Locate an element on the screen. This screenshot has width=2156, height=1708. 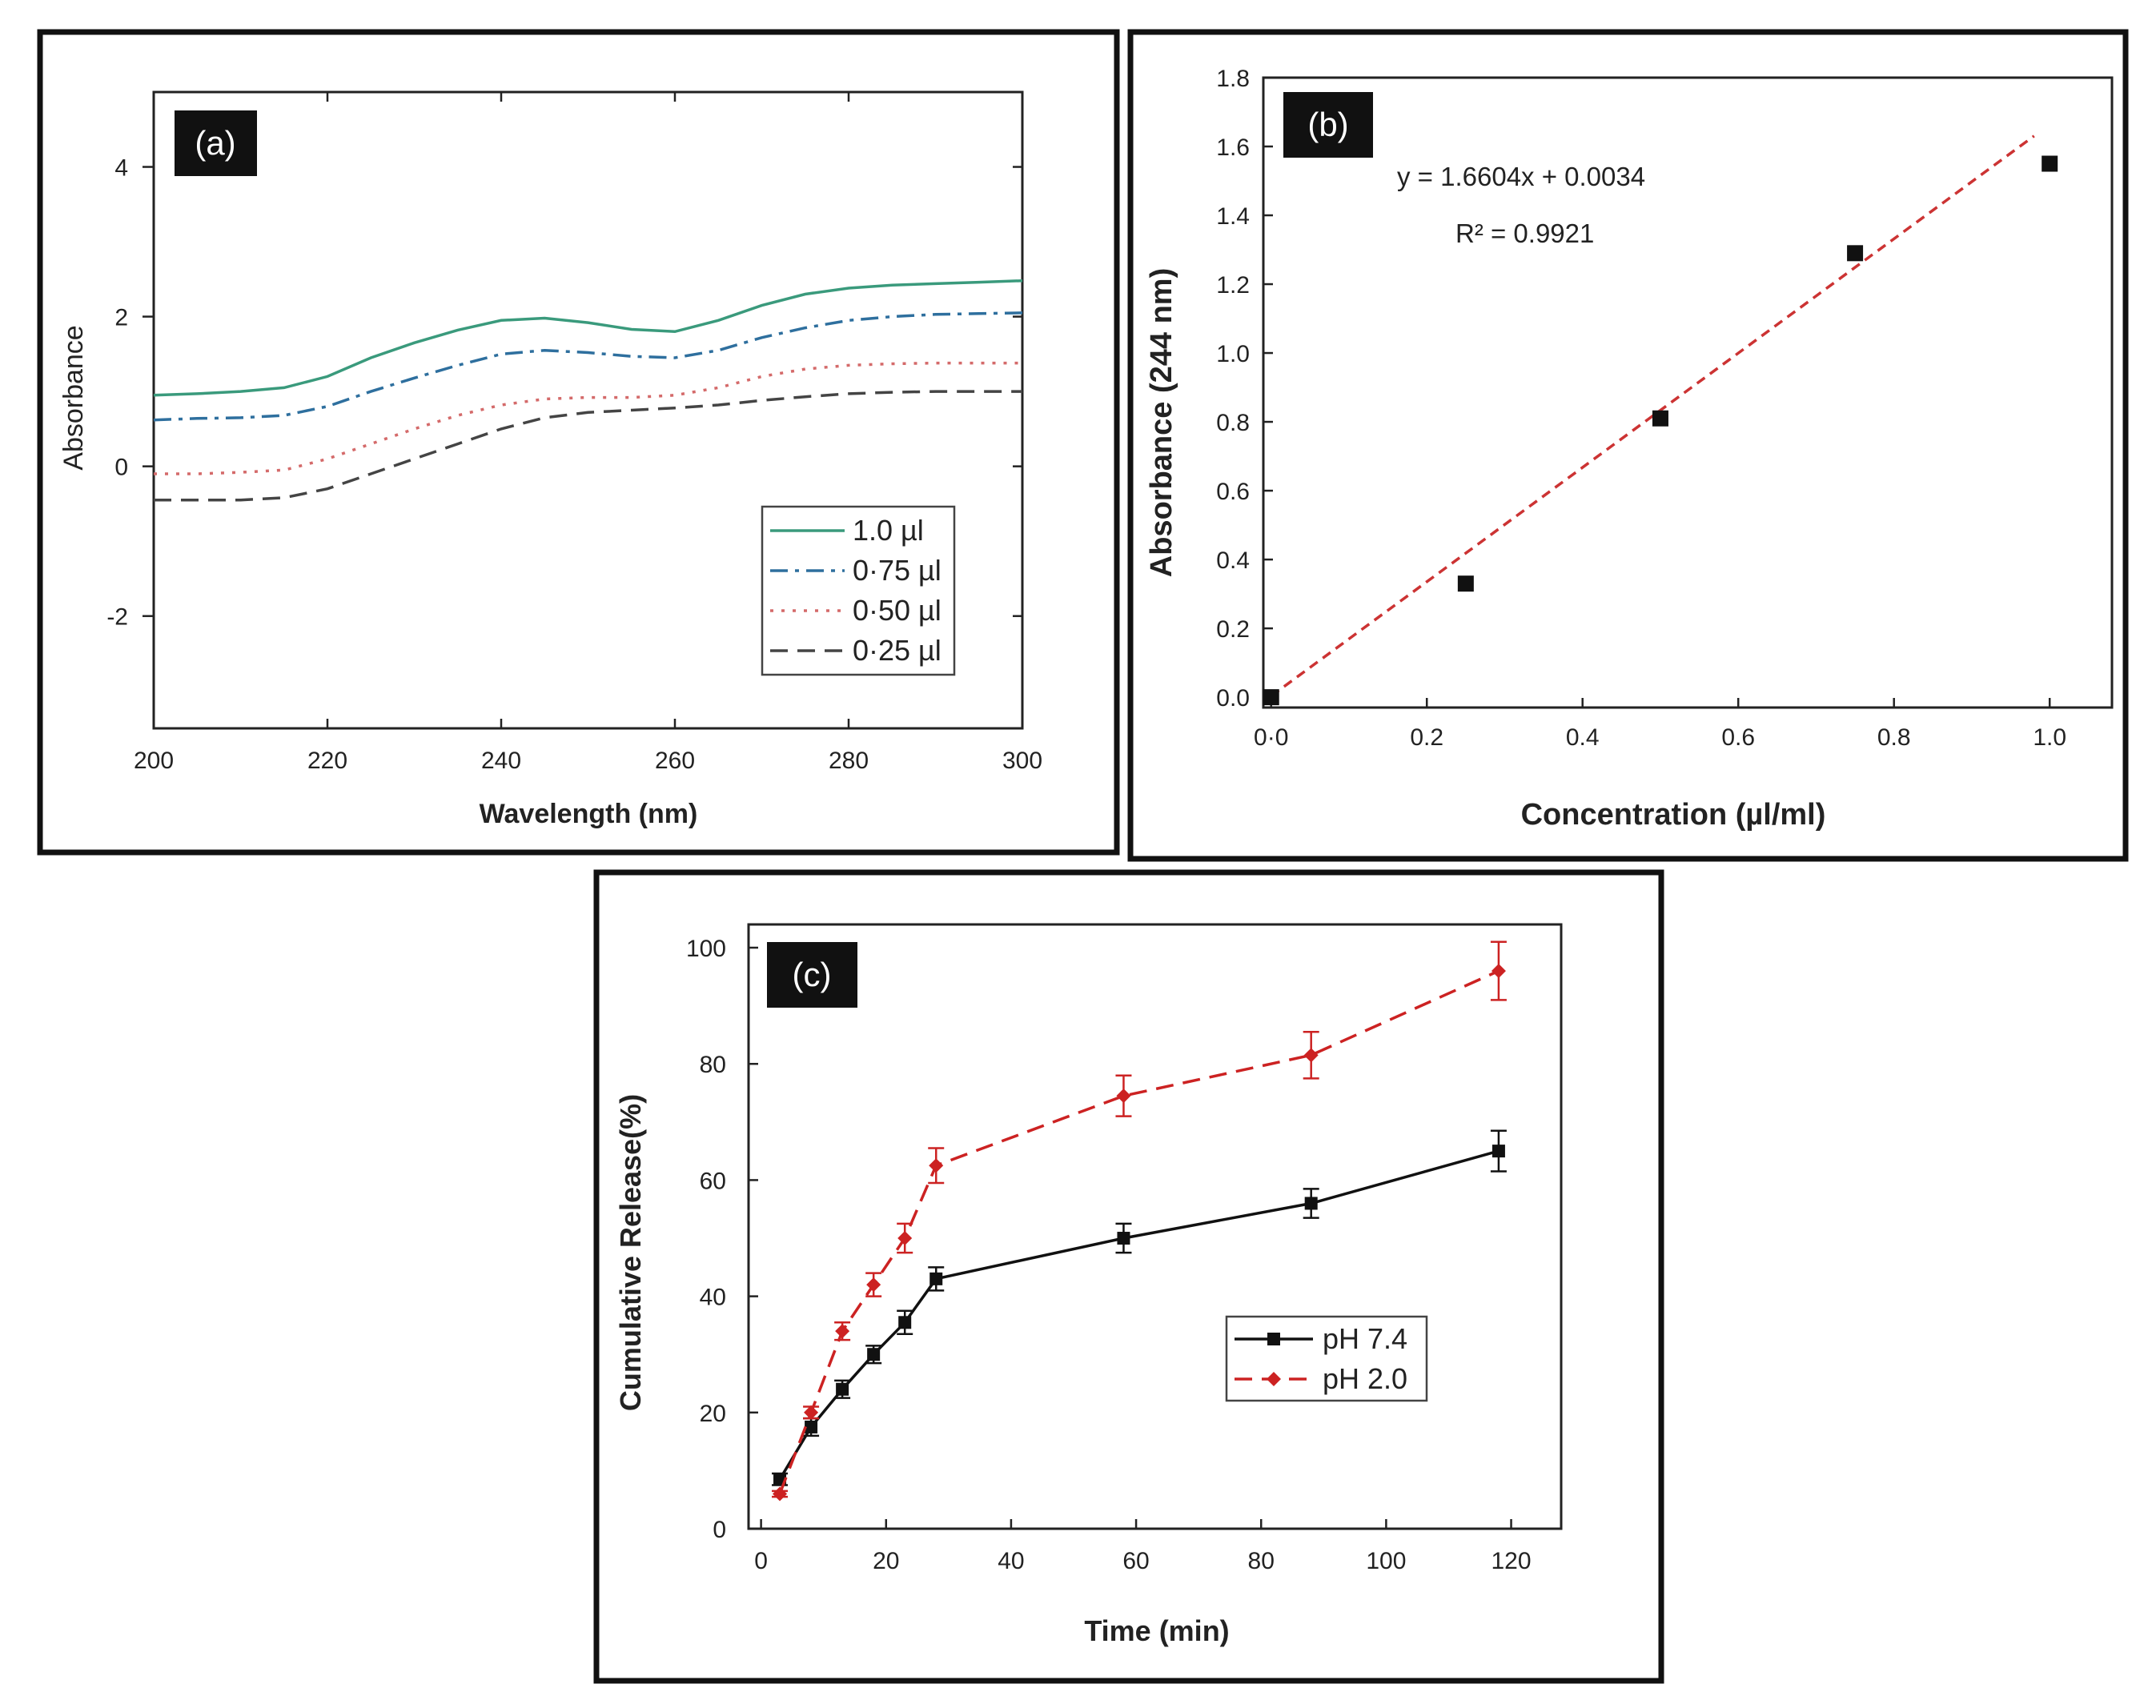
panel-b-ytick-label: 1.0 is located at coordinates (1233, 354).